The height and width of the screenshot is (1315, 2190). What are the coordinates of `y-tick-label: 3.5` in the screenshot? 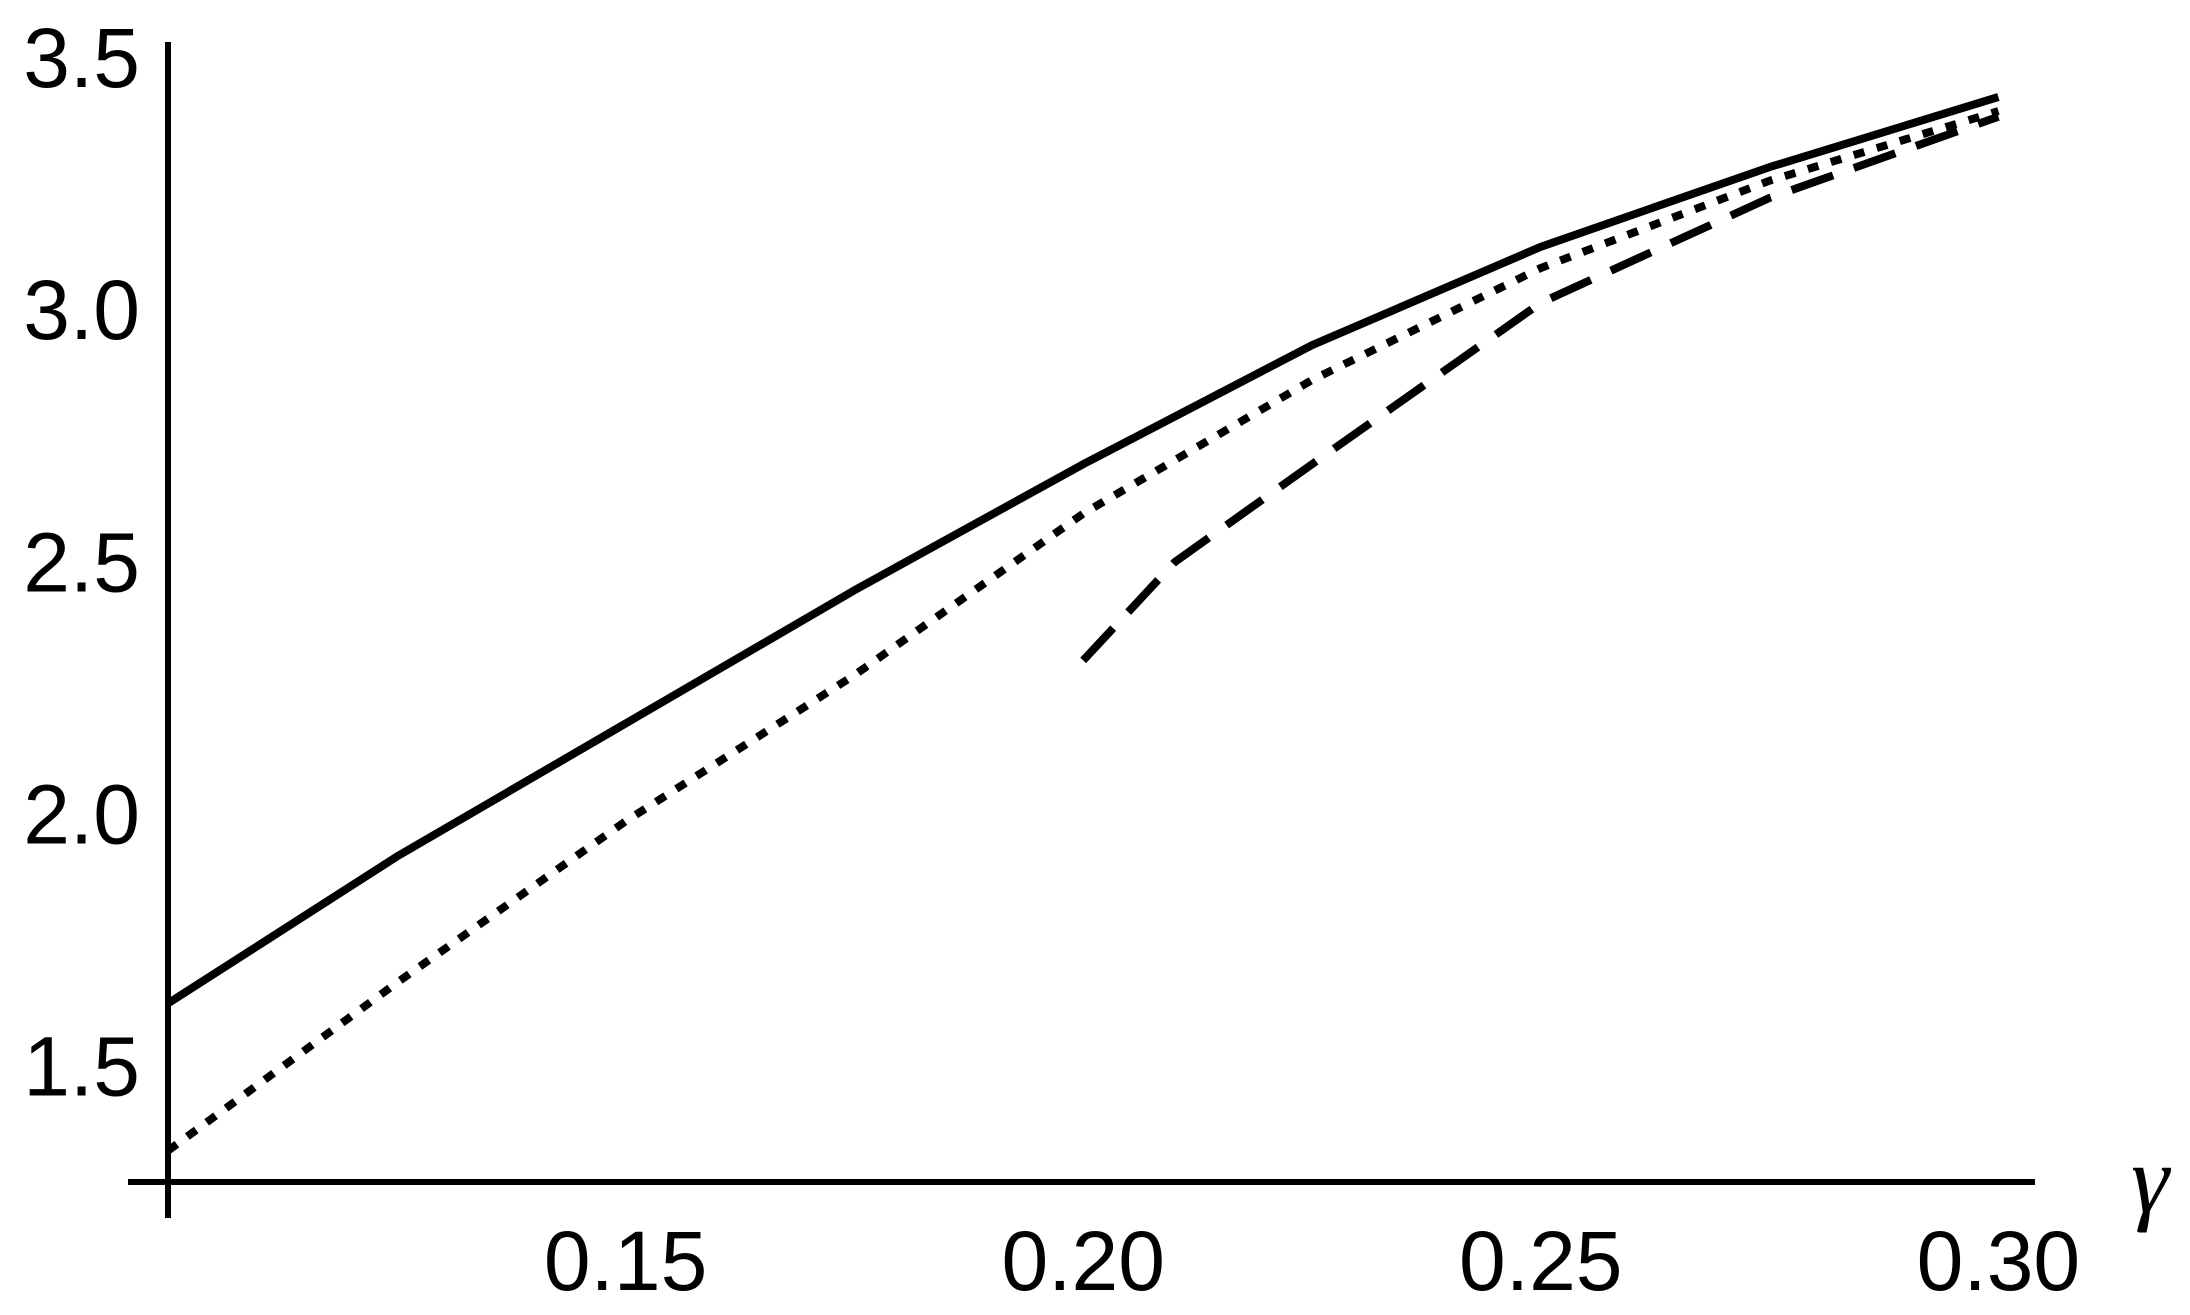 It's located at (81, 58).